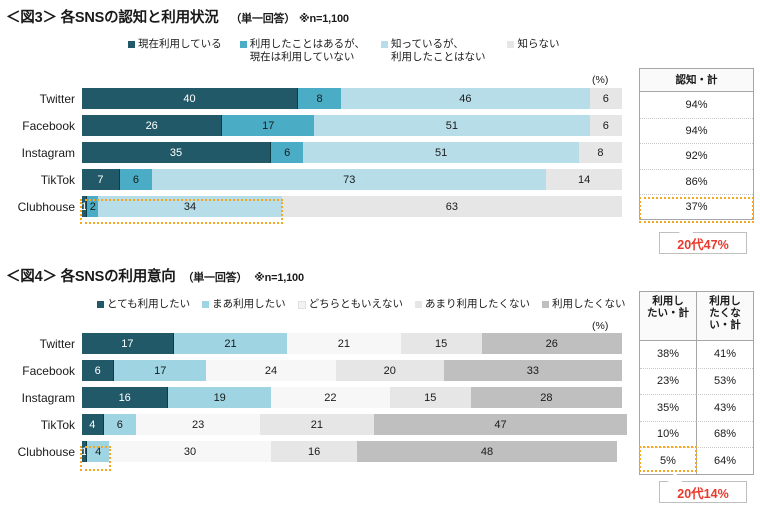 This screenshot has height=506, width=760. I want to click on legend-item-0: とても利用したい, so click(143, 304).